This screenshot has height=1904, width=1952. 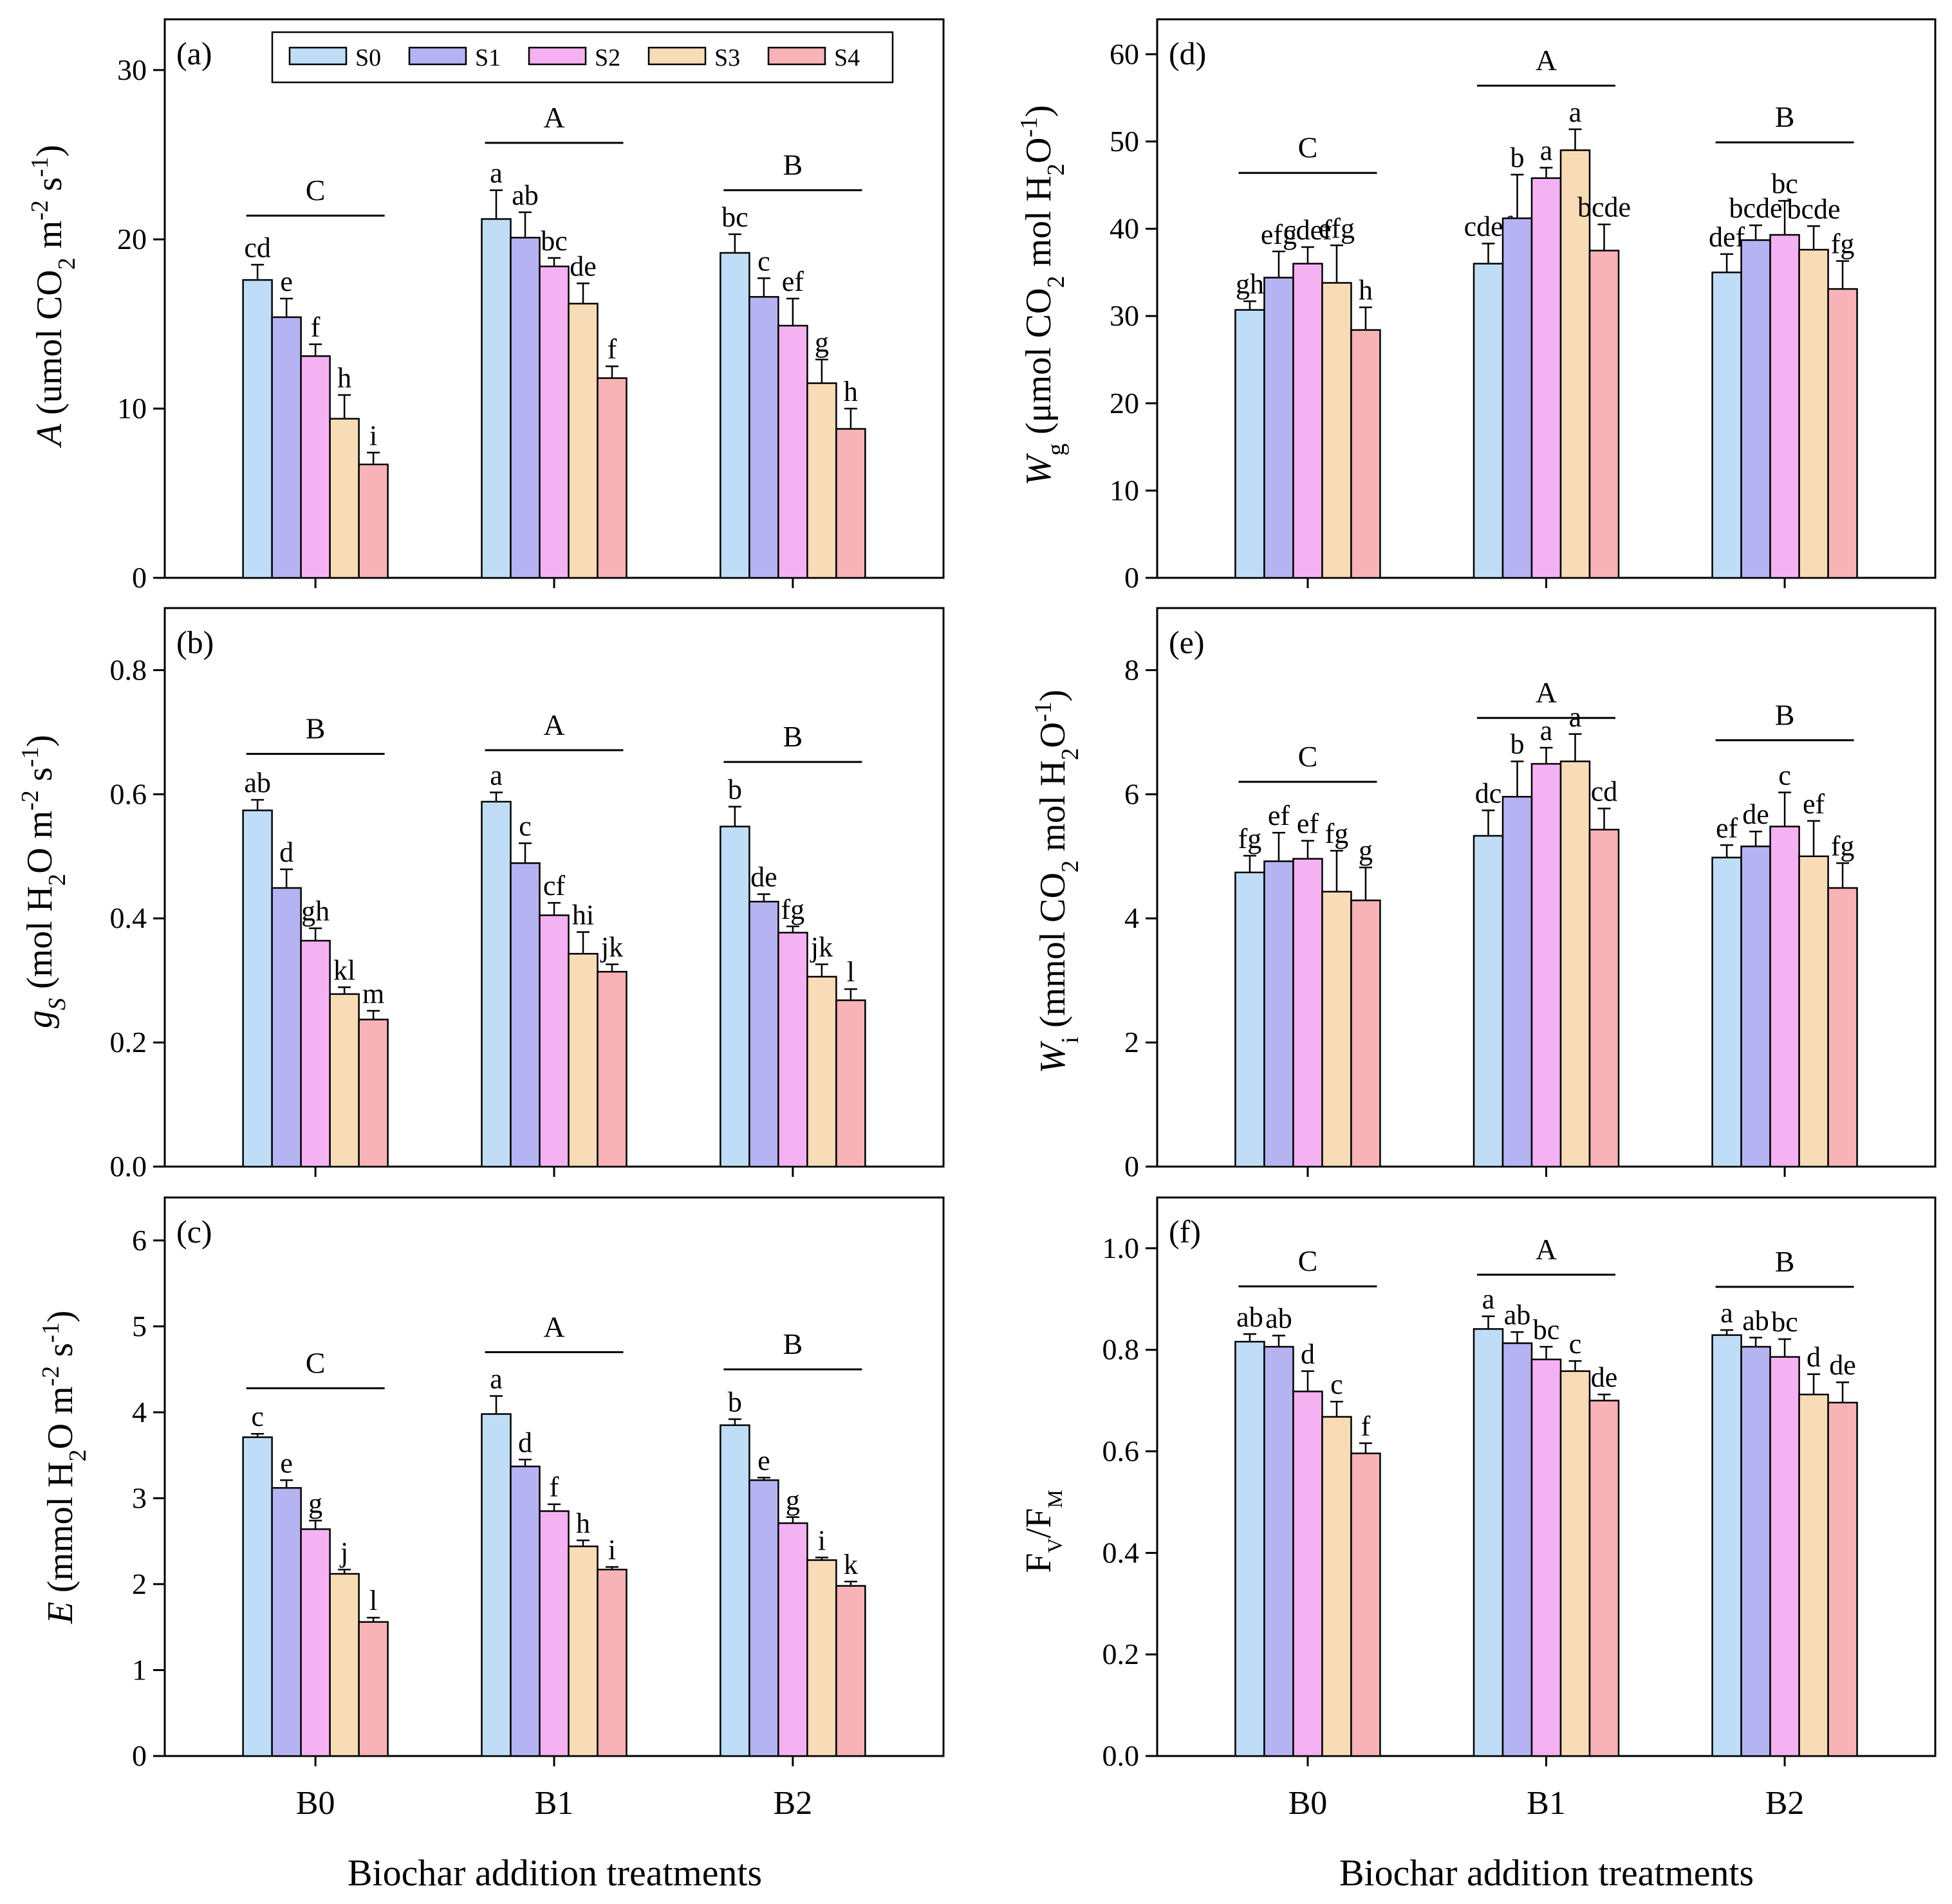 What do you see at coordinates (1755, 409) in the screenshot?
I see `bar-d-b2-s1` at bounding box center [1755, 409].